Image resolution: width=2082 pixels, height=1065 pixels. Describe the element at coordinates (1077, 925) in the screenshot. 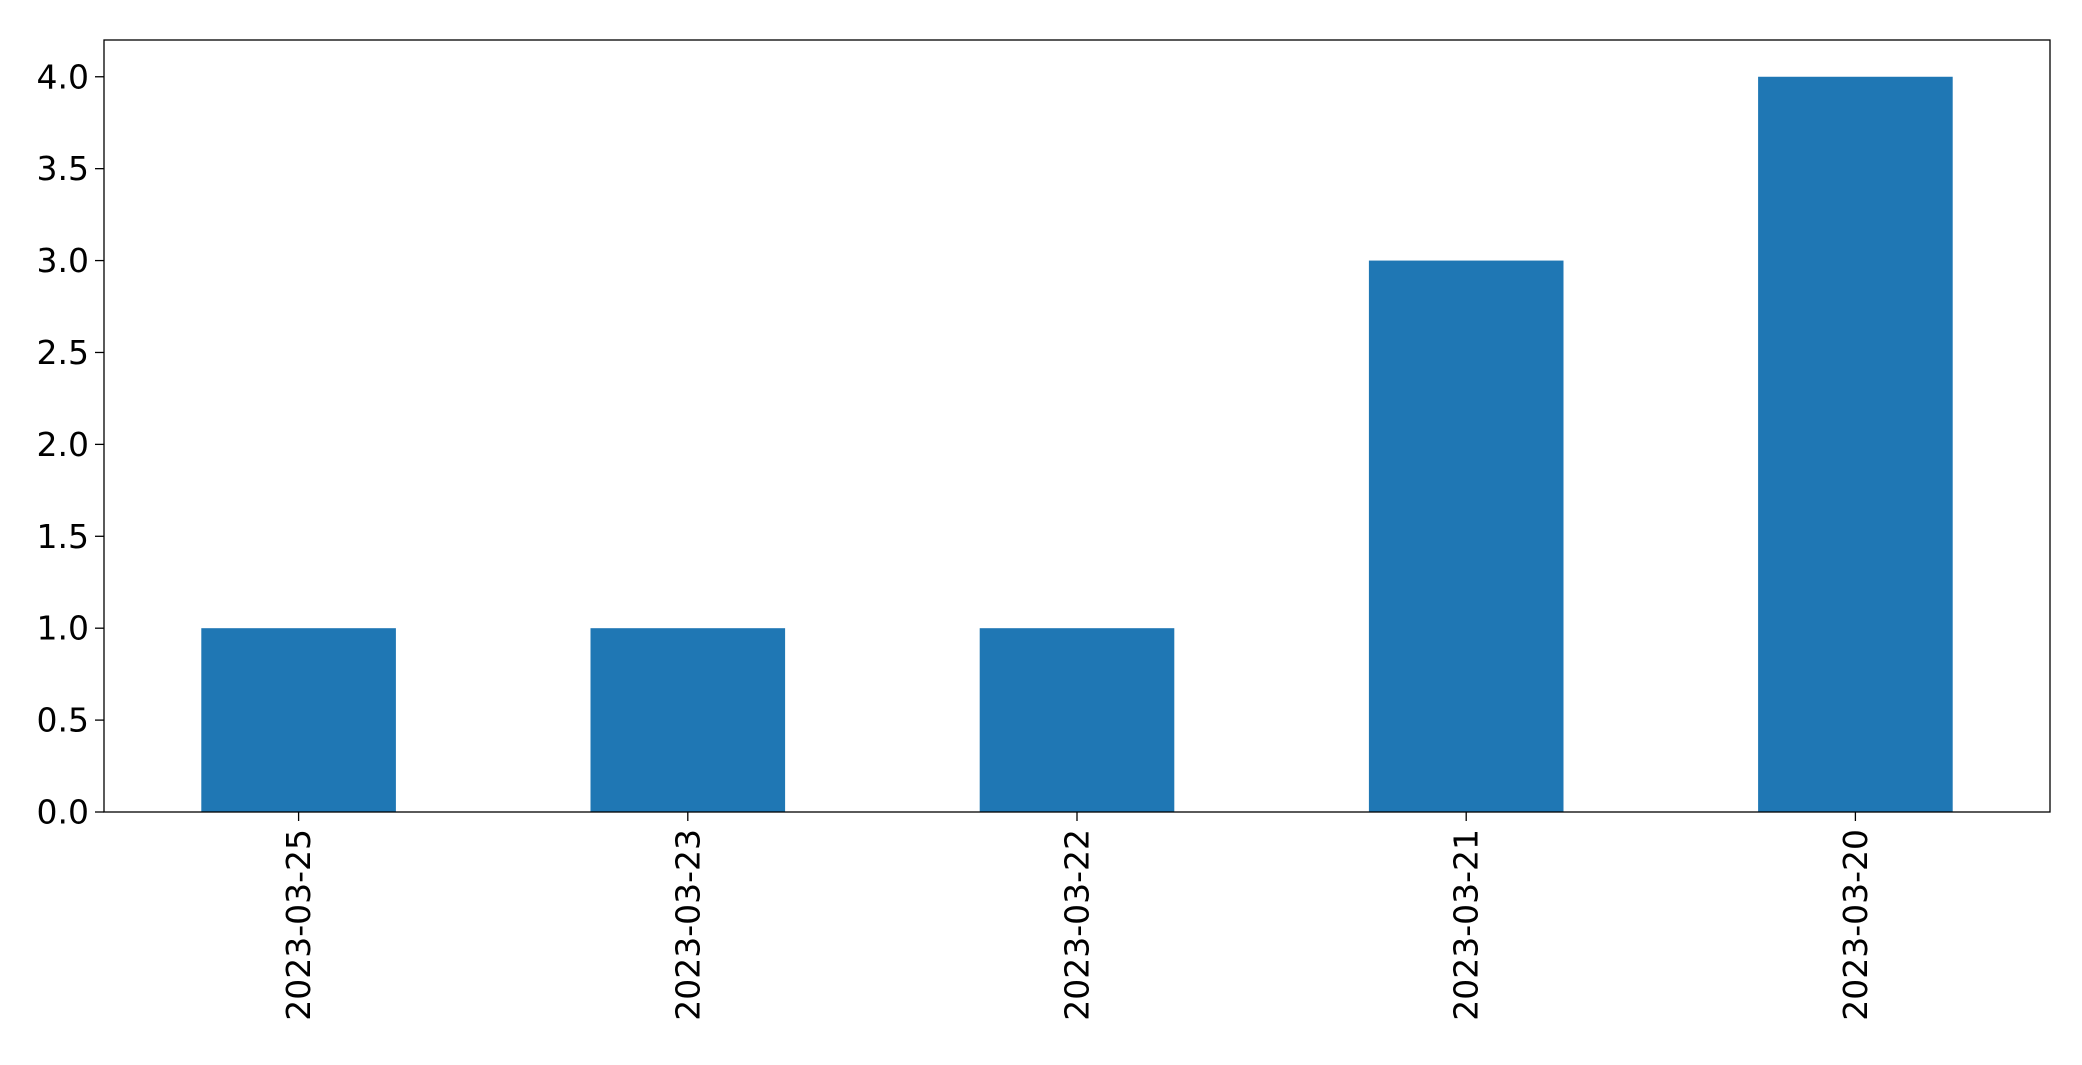

I see `x-tick-label: 2023-03-22` at that location.